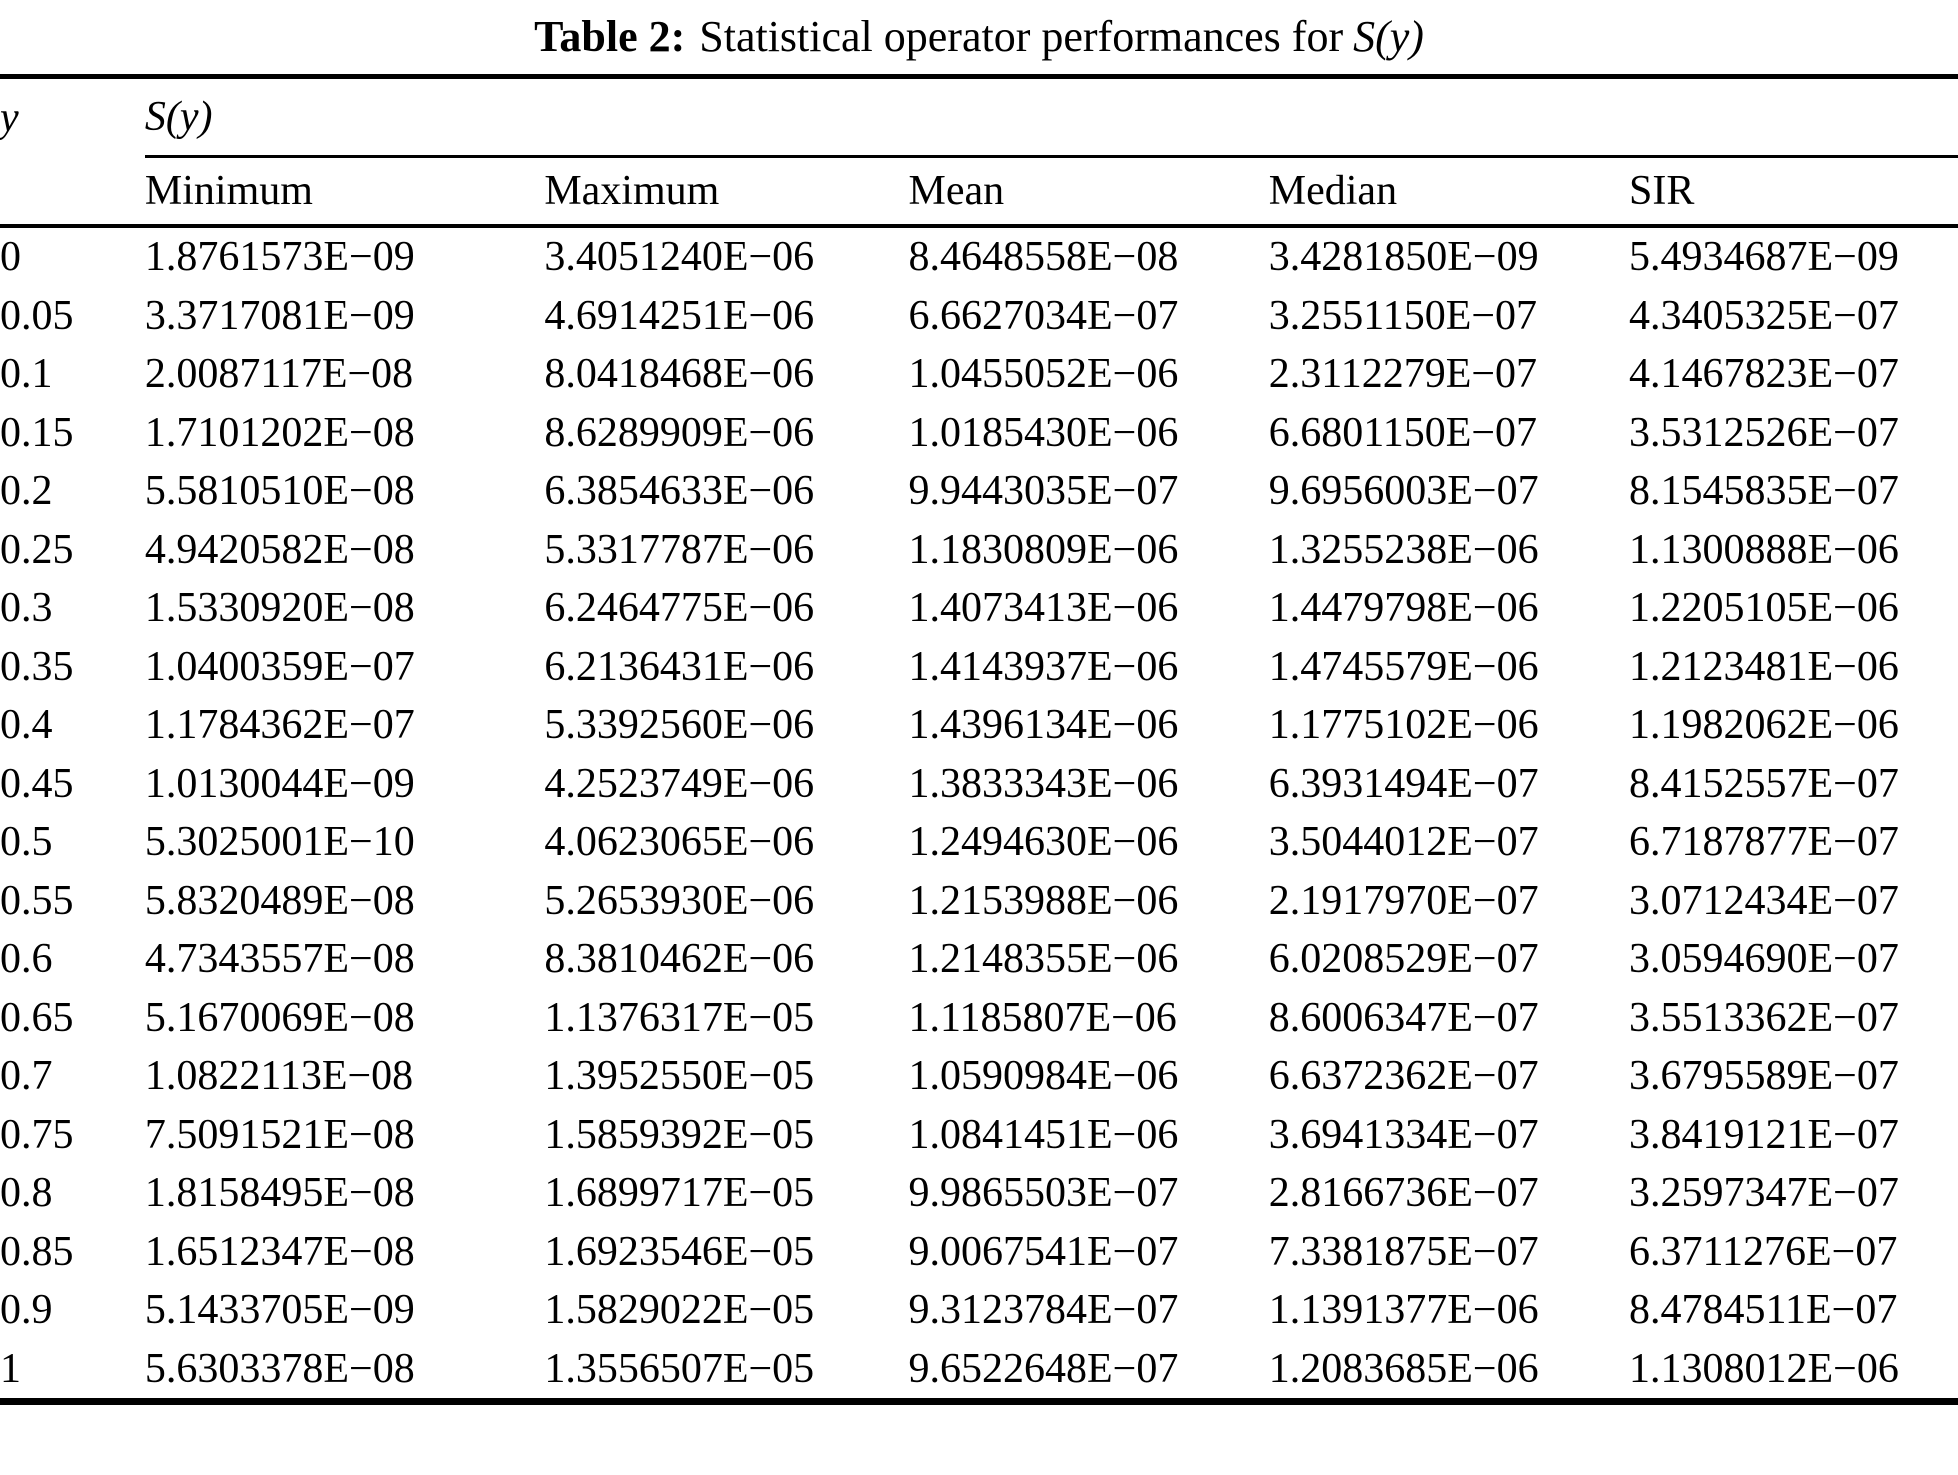  Describe the element at coordinates (26, 725) in the screenshot. I see `row-y-value: 0.4` at that location.